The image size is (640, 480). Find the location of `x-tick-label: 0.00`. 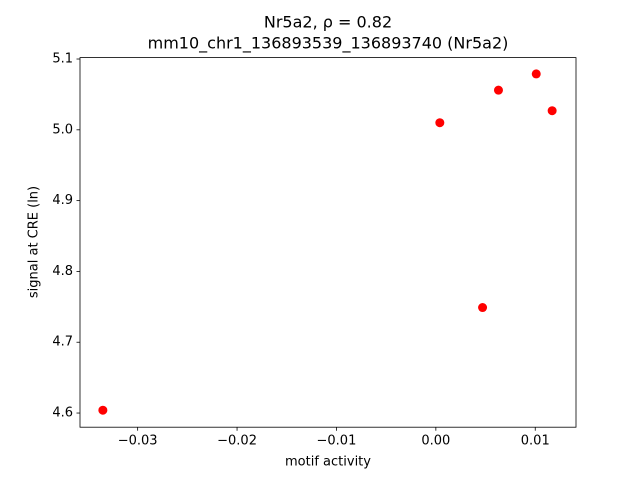

x-tick-label: 0.00 is located at coordinates (435, 441).